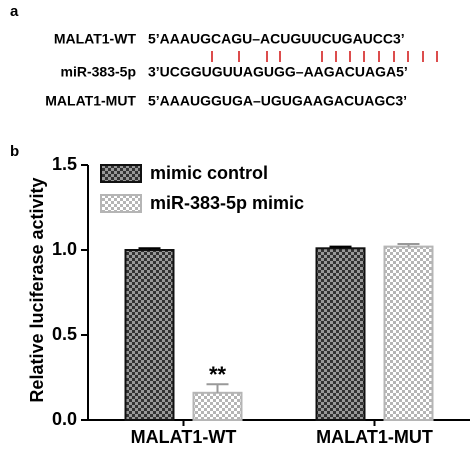  Describe the element at coordinates (227, 203) in the screenshot. I see `legend-label: miR-383-5p mimic` at that location.